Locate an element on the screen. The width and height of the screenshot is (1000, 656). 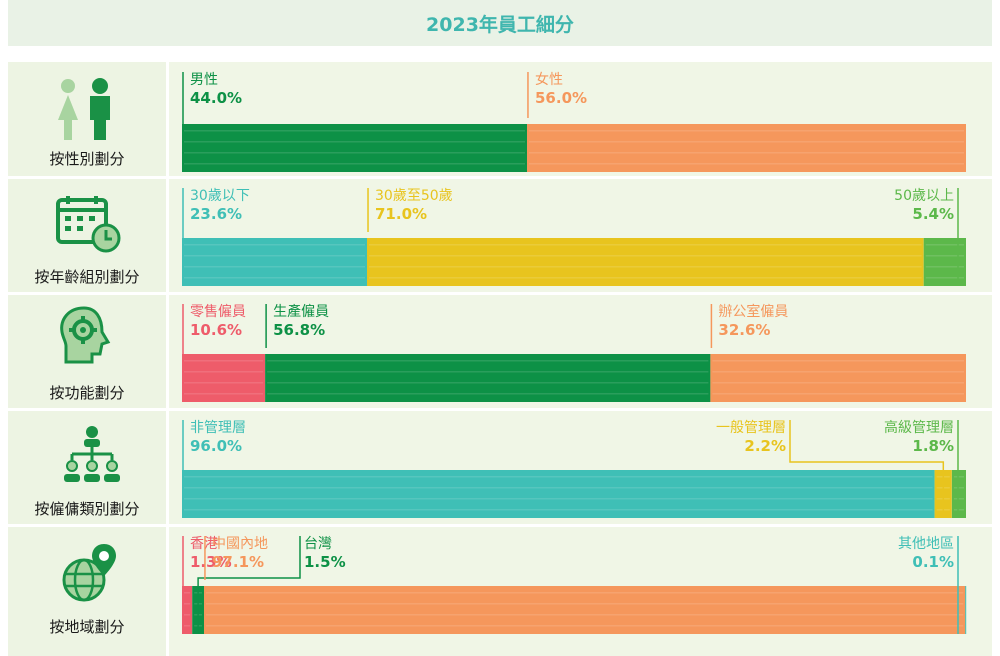
title-banner is located at coordinates (500, 23).